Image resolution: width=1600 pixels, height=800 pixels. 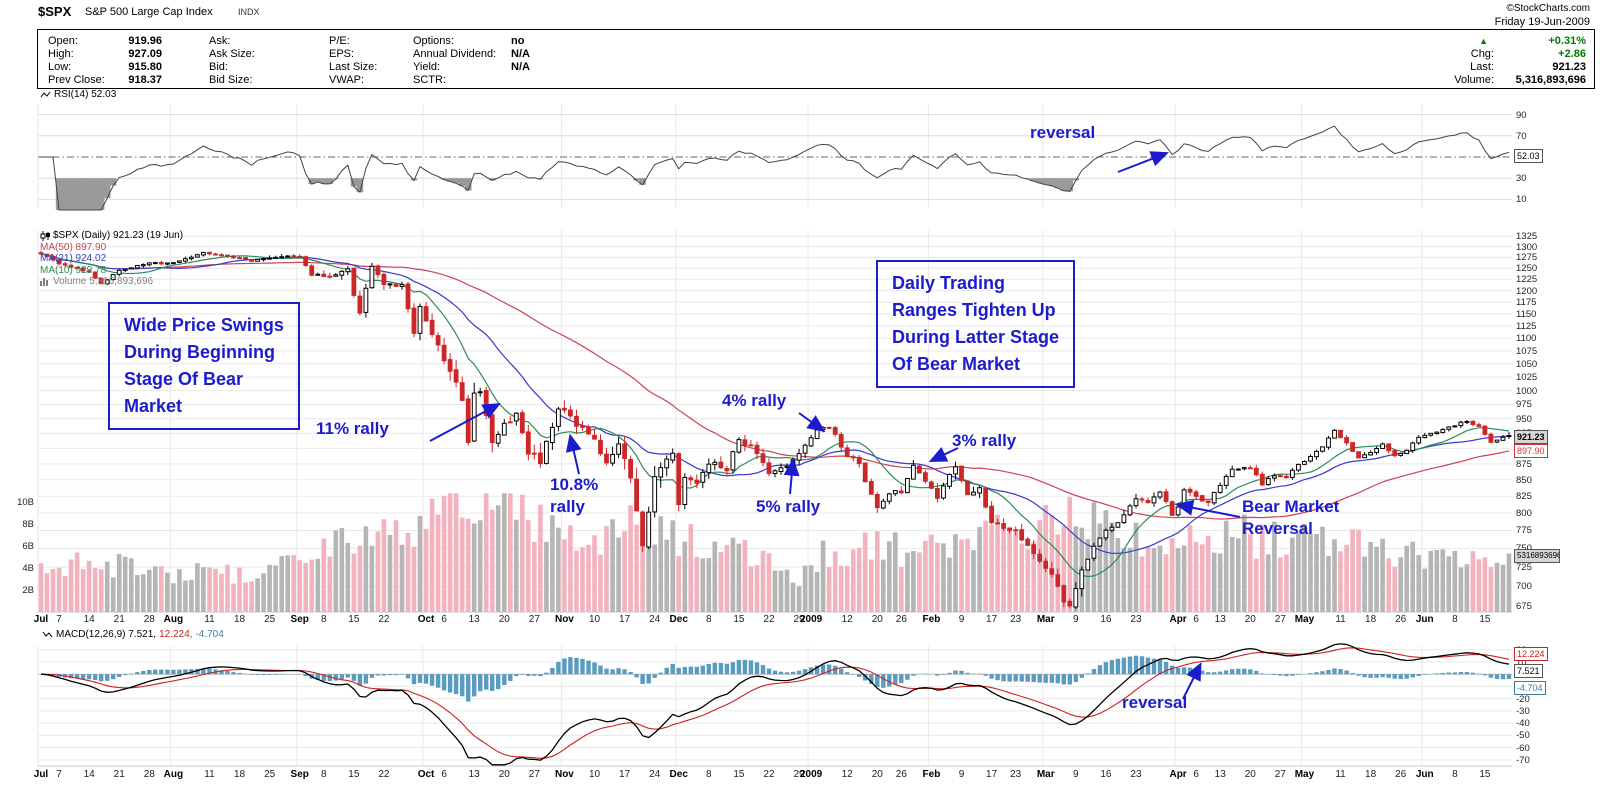 I want to click on ma21-legend: MA(21) 924.02, so click(x=73, y=259).